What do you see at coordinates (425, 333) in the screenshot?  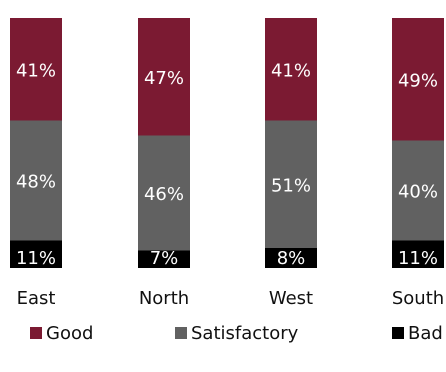 I see `legend-label-bad: Bad` at bounding box center [425, 333].